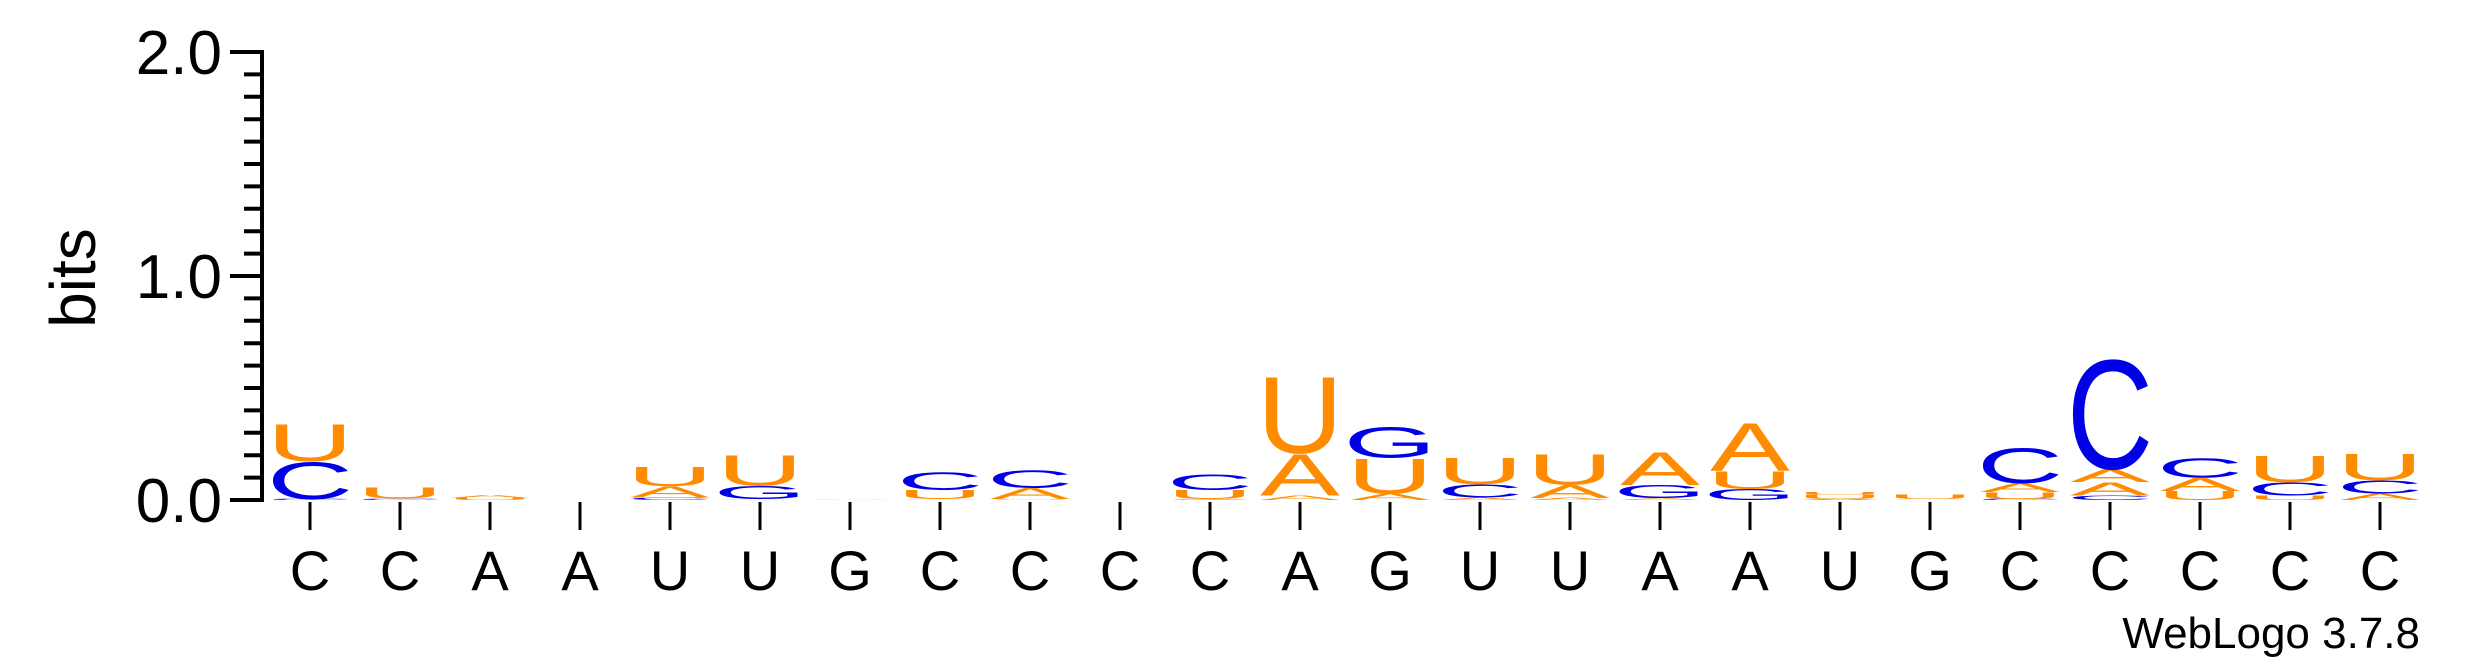 This screenshot has width=2475, height=667. Describe the element at coordinates (73, 278) in the screenshot. I see `y-axis-label: bits` at that location.